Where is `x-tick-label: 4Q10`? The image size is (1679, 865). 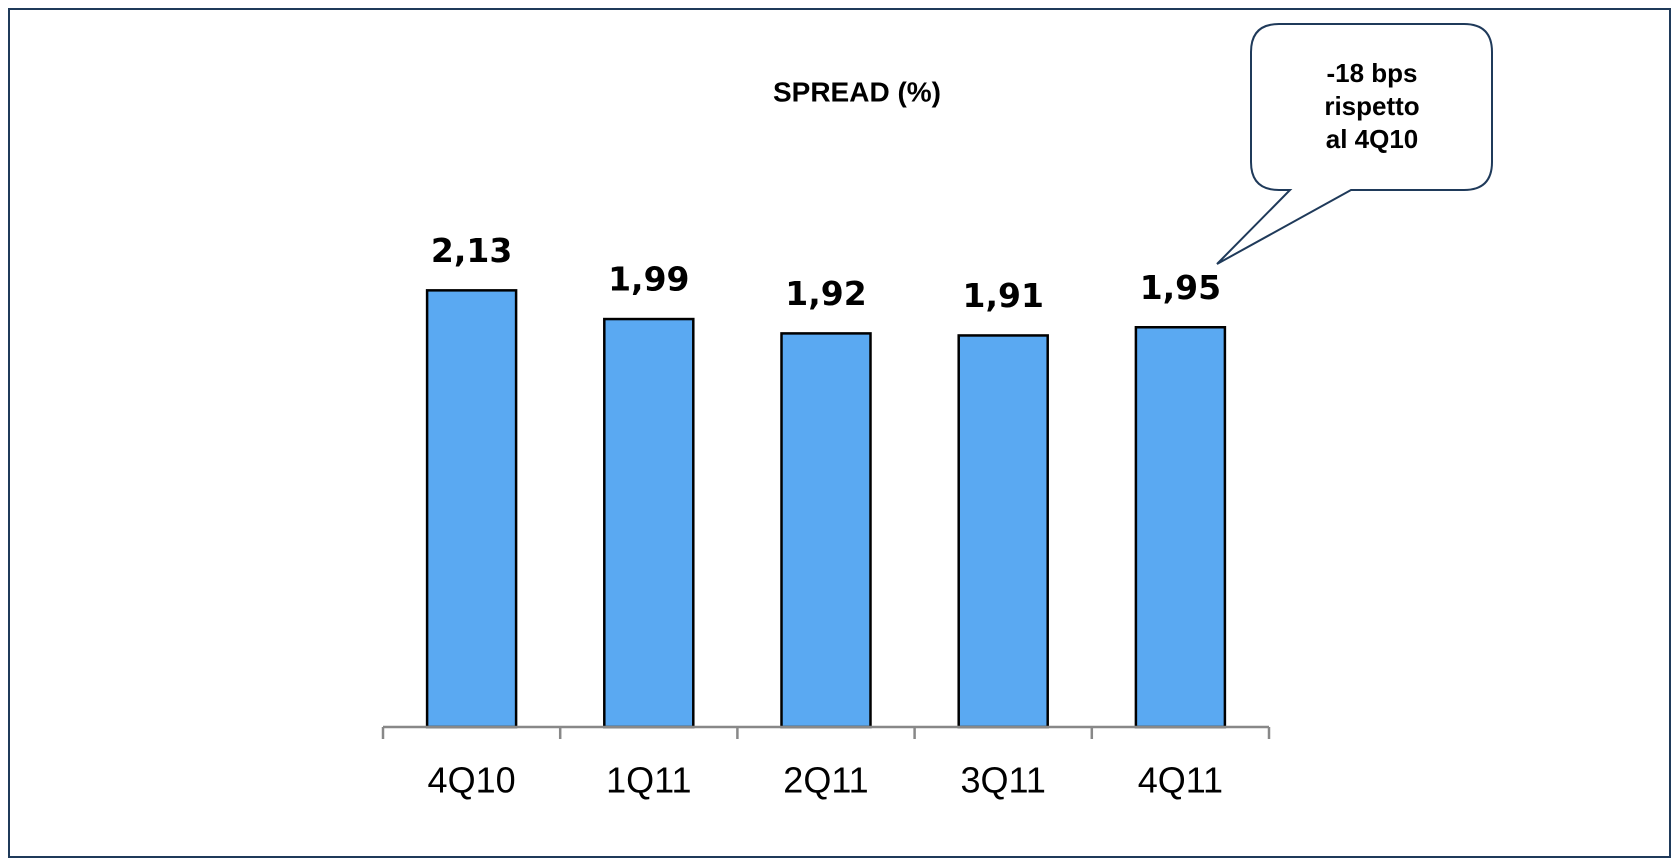 x-tick-label: 4Q10 is located at coordinates (472, 780).